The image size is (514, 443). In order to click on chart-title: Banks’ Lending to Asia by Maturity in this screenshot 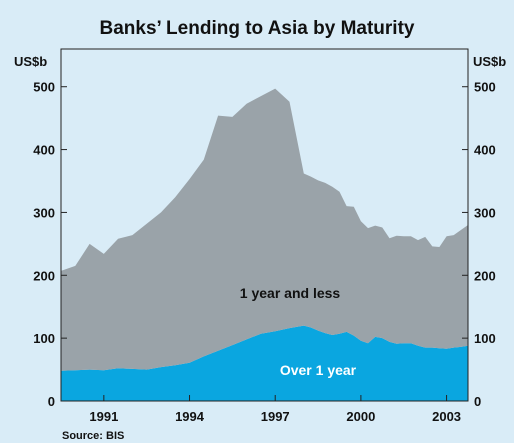, I will do `click(257, 28)`.